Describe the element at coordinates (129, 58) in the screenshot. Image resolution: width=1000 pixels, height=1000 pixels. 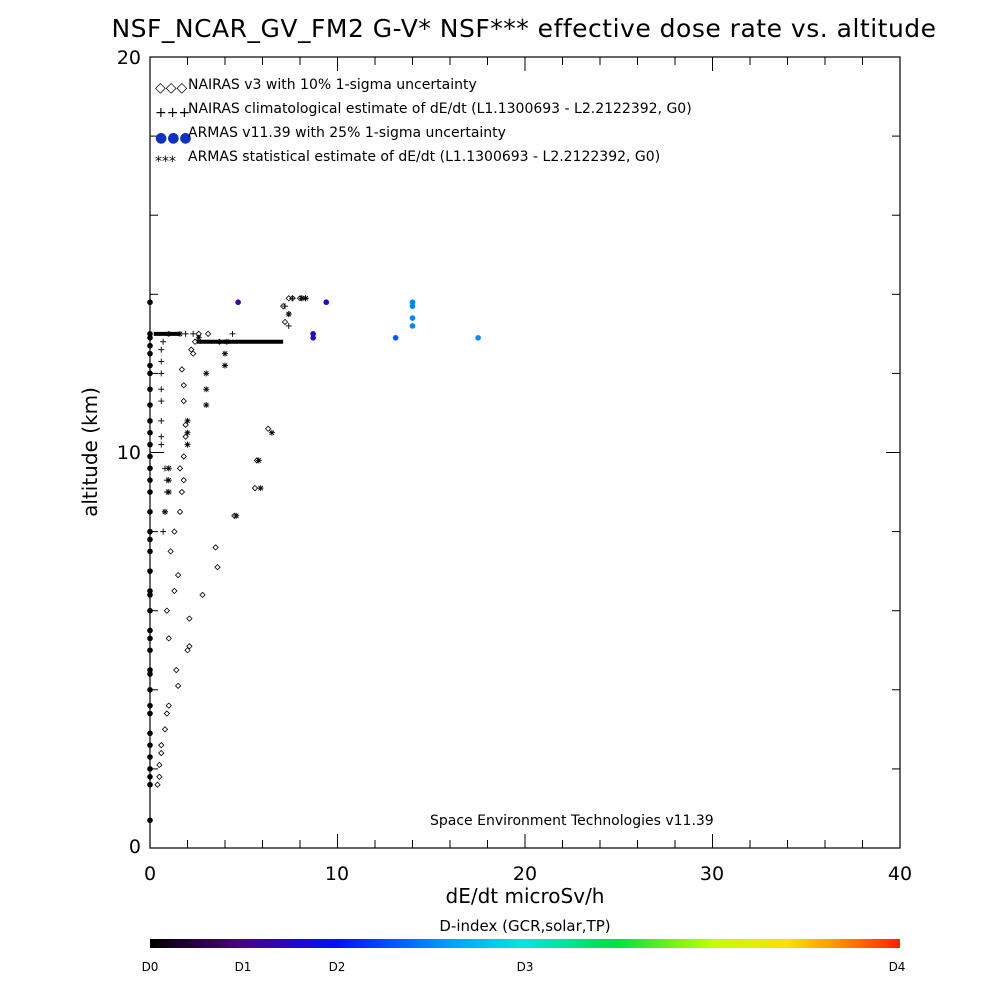
I see `y-tick-label-20: 20` at that location.